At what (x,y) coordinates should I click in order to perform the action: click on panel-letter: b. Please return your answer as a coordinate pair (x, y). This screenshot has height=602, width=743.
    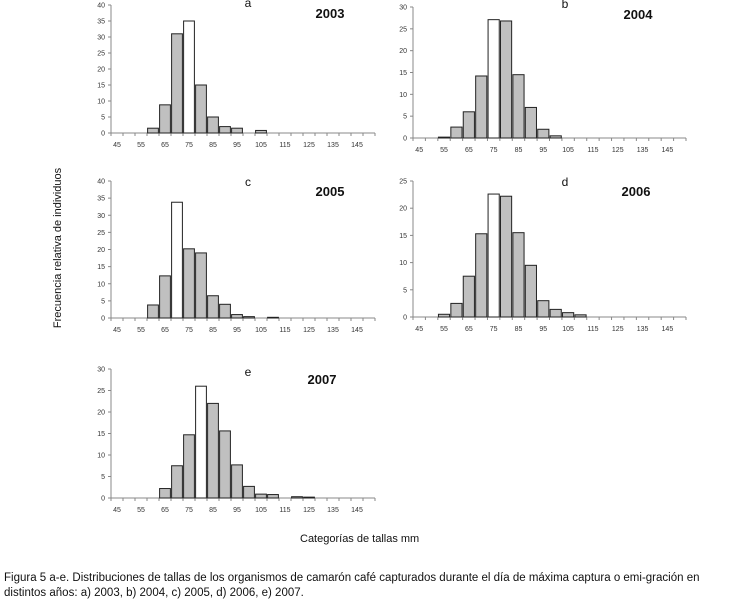
    Looking at the image, I should click on (565, 5).